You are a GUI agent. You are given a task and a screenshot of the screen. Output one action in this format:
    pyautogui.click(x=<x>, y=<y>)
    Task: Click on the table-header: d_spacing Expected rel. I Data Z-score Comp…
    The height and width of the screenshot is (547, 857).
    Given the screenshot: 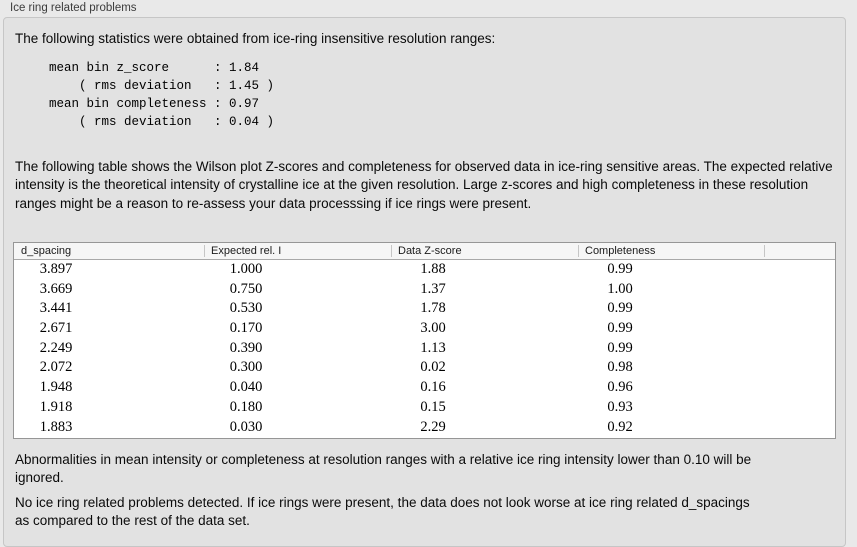 What is the action you would take?
    pyautogui.click(x=424, y=251)
    